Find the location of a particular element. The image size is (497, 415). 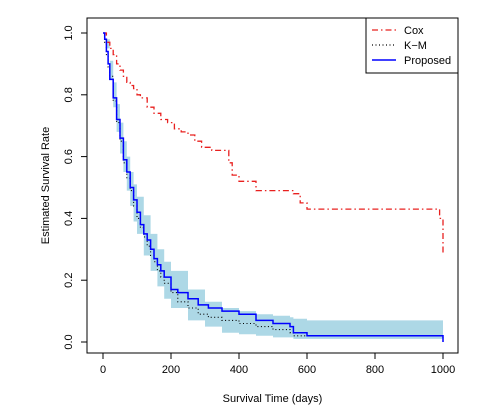

x-tick-label: 200 is located at coordinates (171, 370).